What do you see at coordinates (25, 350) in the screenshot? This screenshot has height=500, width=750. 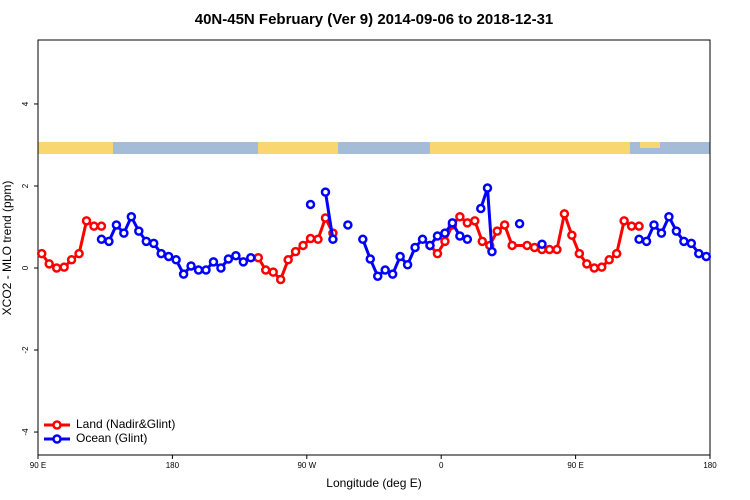 I see `y-tick-label: -2` at bounding box center [25, 350].